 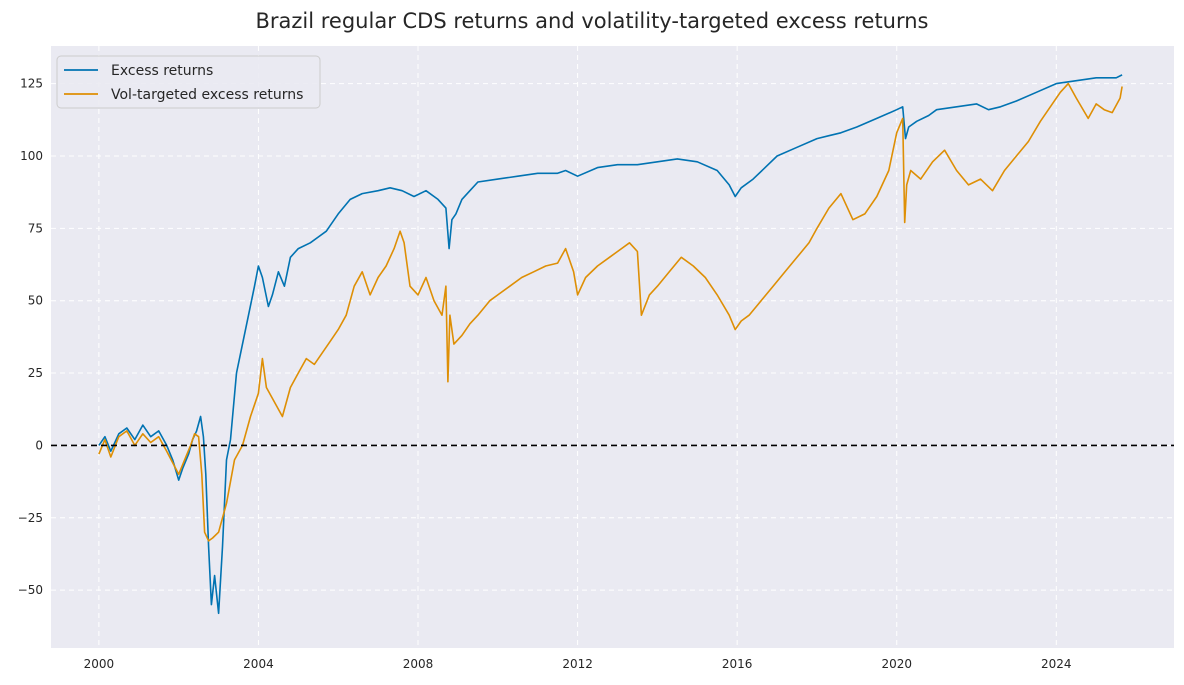 I want to click on y-tick-label: 125, so click(x=31, y=84).